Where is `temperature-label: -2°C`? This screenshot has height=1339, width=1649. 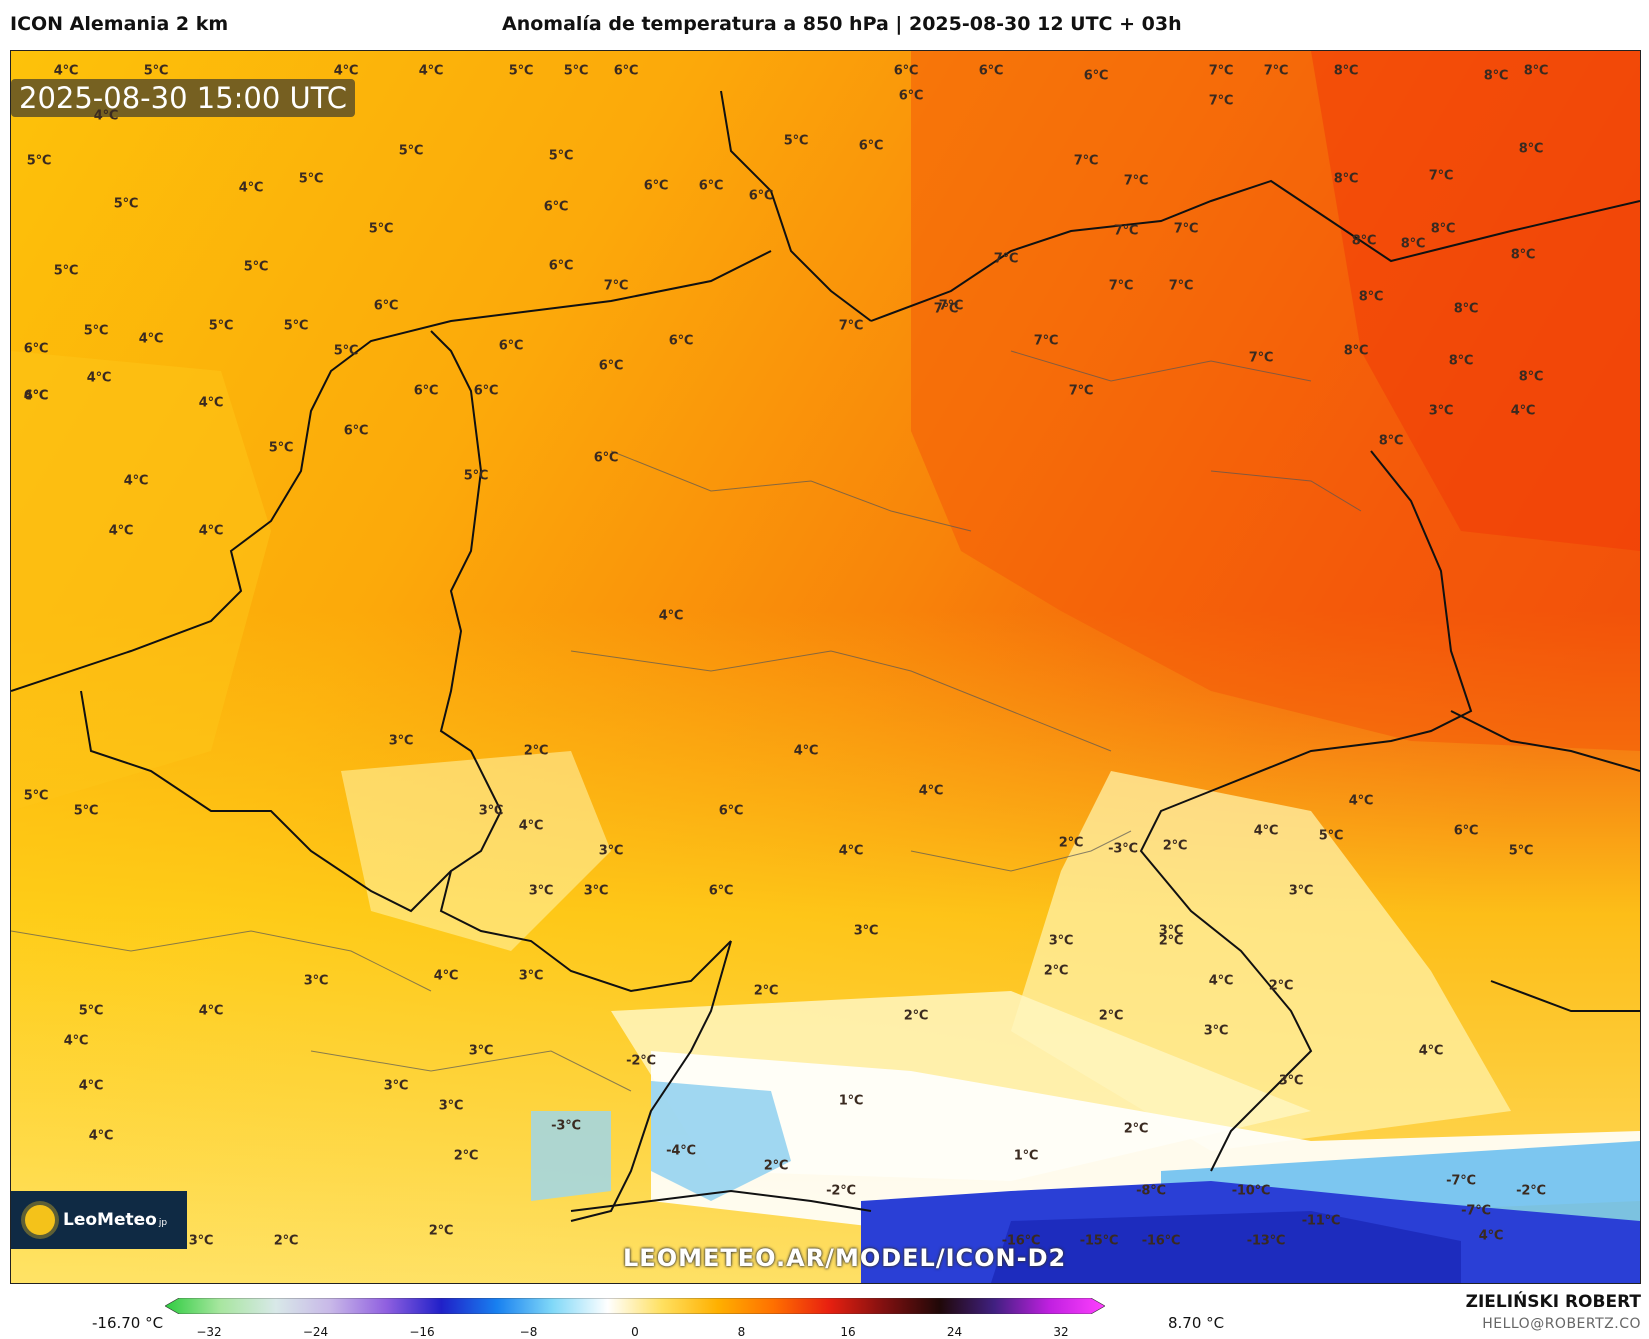
temperature-label: -2°C is located at coordinates (641, 1061).